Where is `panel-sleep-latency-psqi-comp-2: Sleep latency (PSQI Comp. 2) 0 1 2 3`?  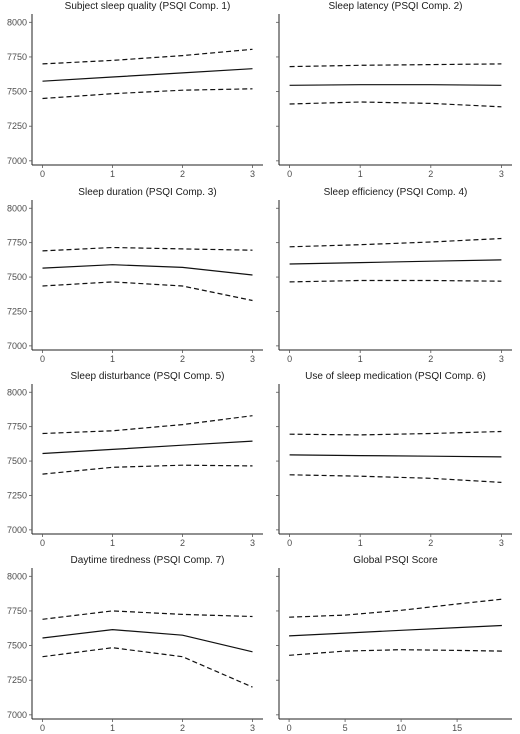 panel-sleep-latency-psqi-comp-2: Sleep latency (PSQI Comp. 2) 0 1 2 3 is located at coordinates (394, 90).